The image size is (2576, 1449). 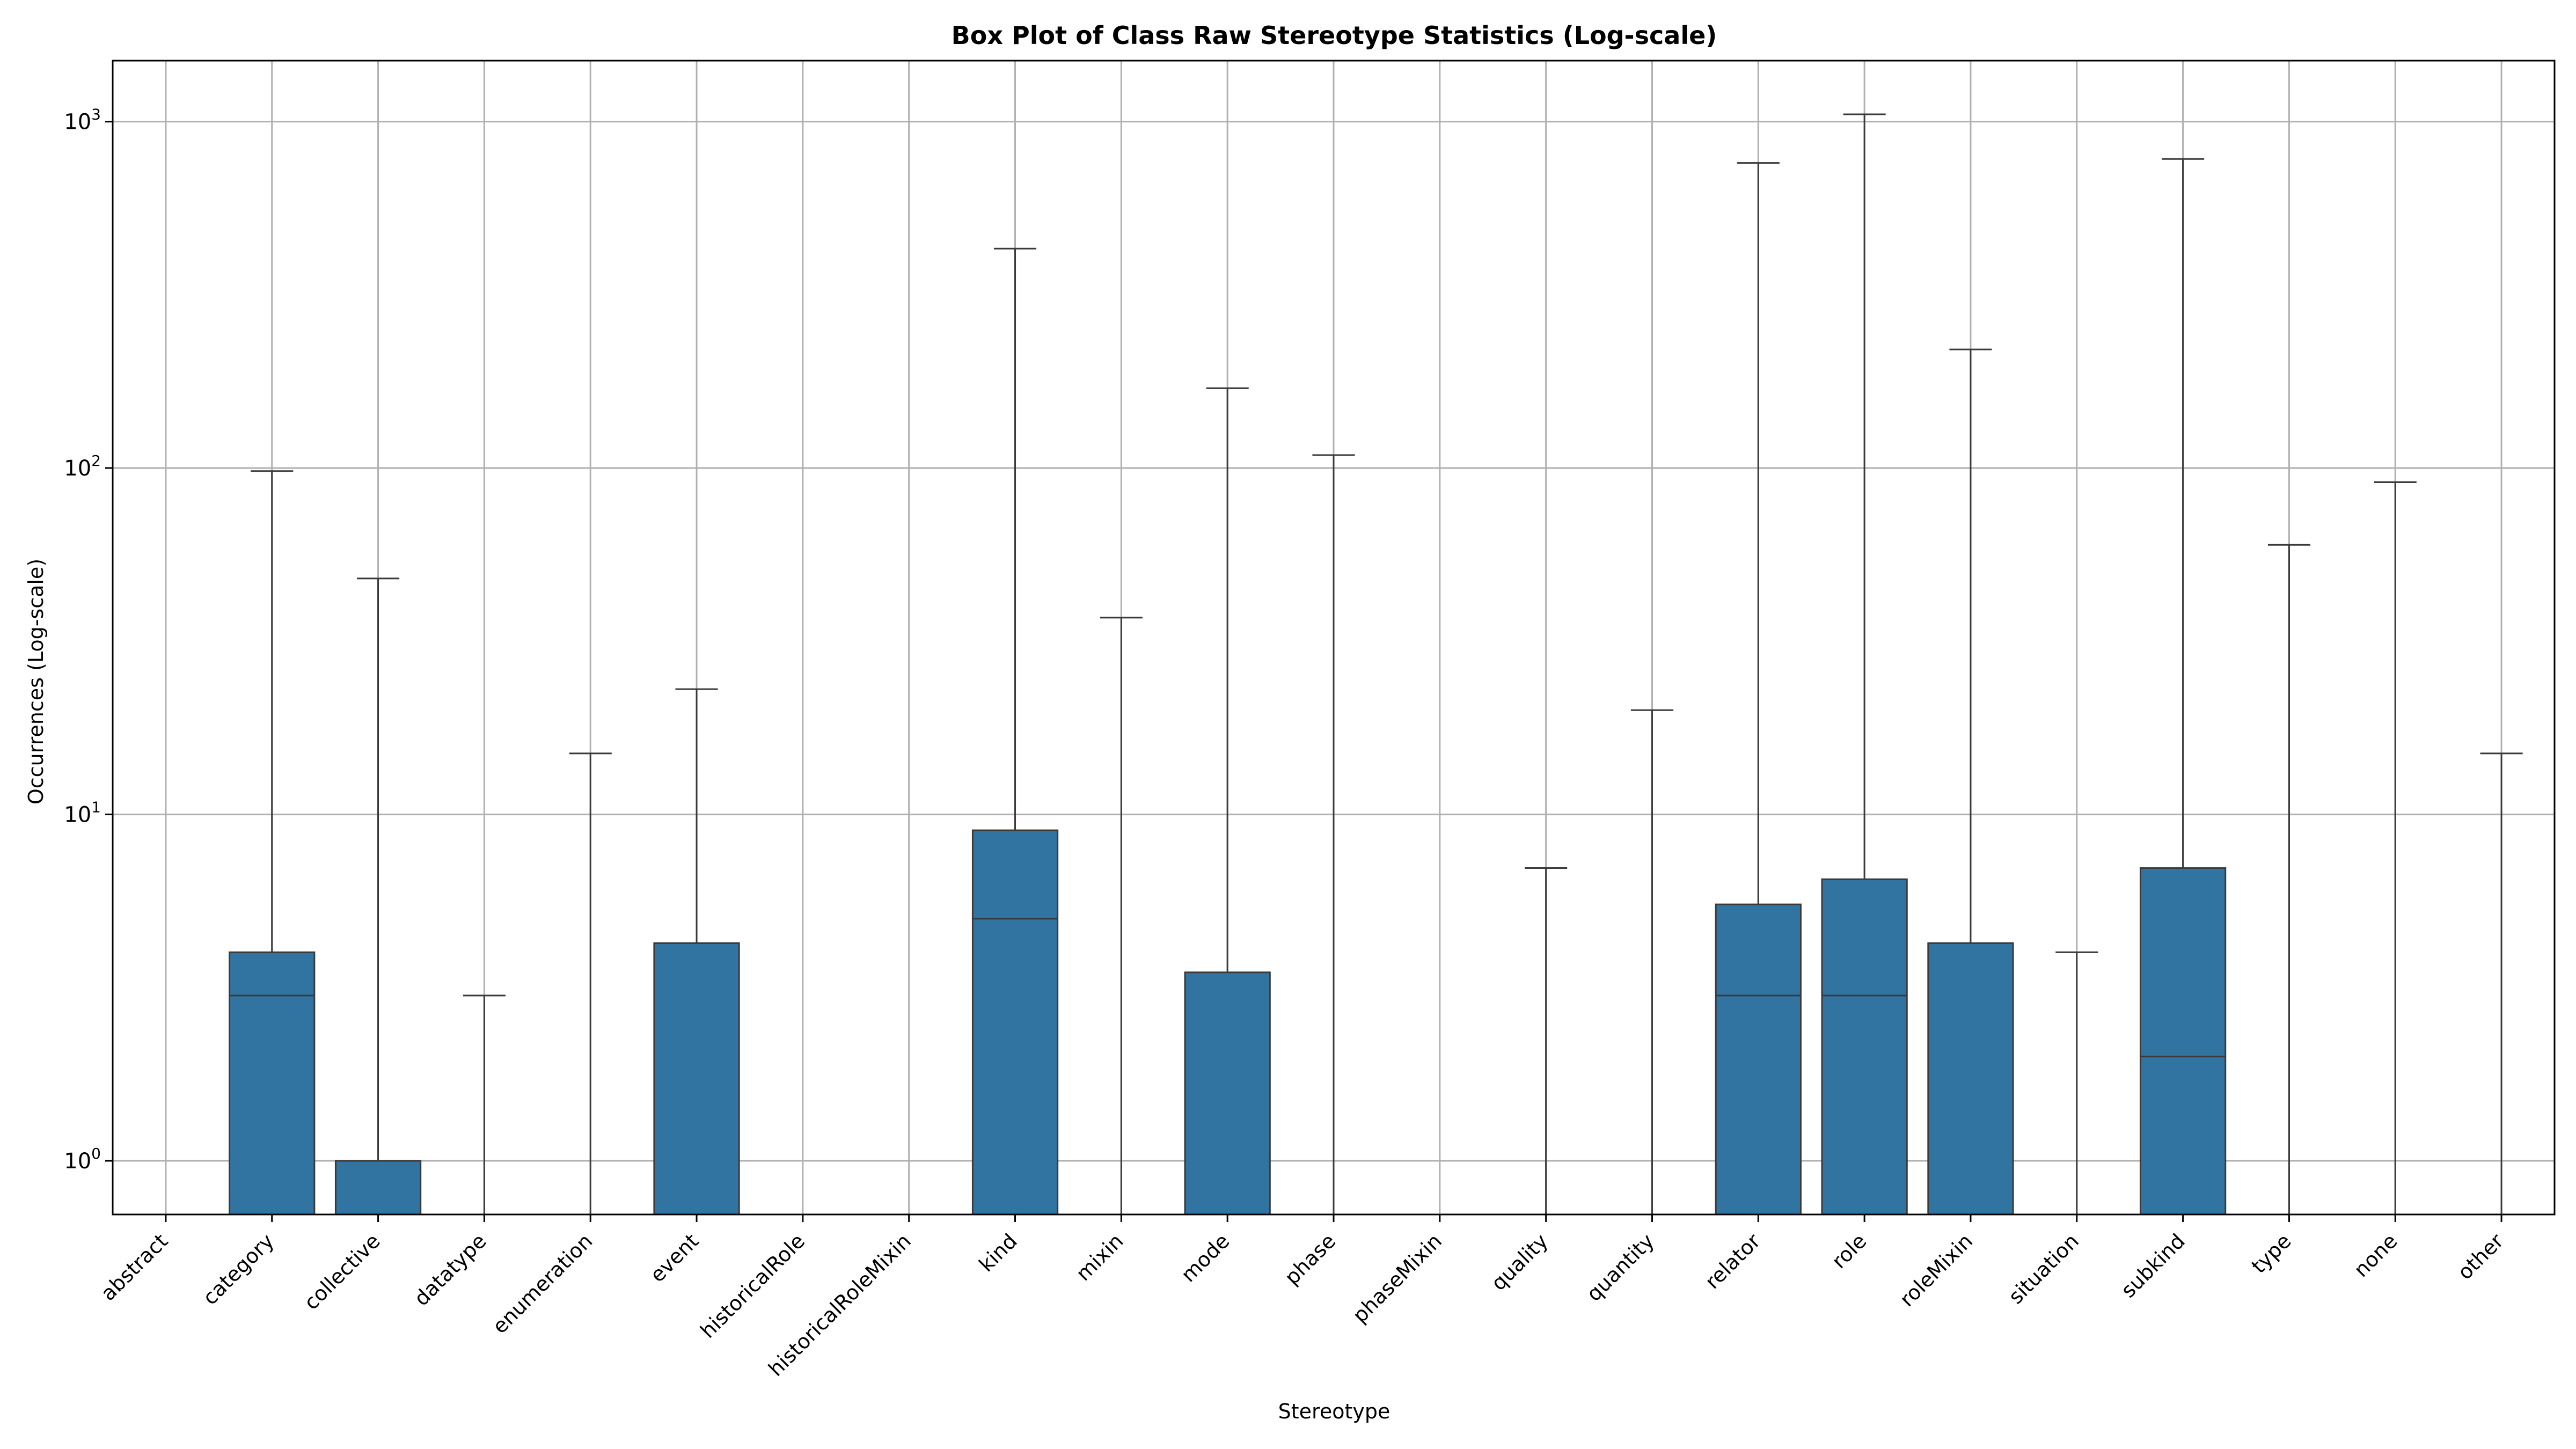 What do you see at coordinates (1936, 1270) in the screenshot?
I see `x-tick-label-roleMixin: roleMixin` at bounding box center [1936, 1270].